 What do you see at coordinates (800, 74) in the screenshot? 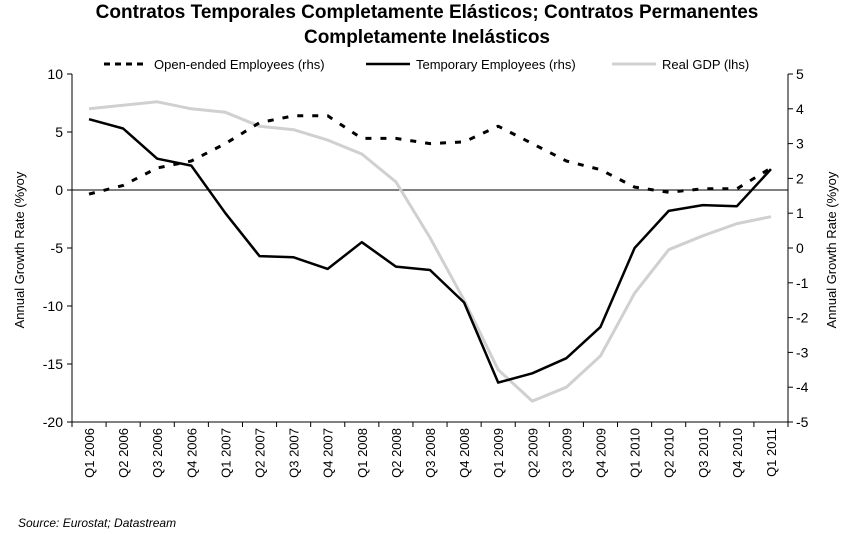
I see `y-right-tick-label: 5` at bounding box center [800, 74].